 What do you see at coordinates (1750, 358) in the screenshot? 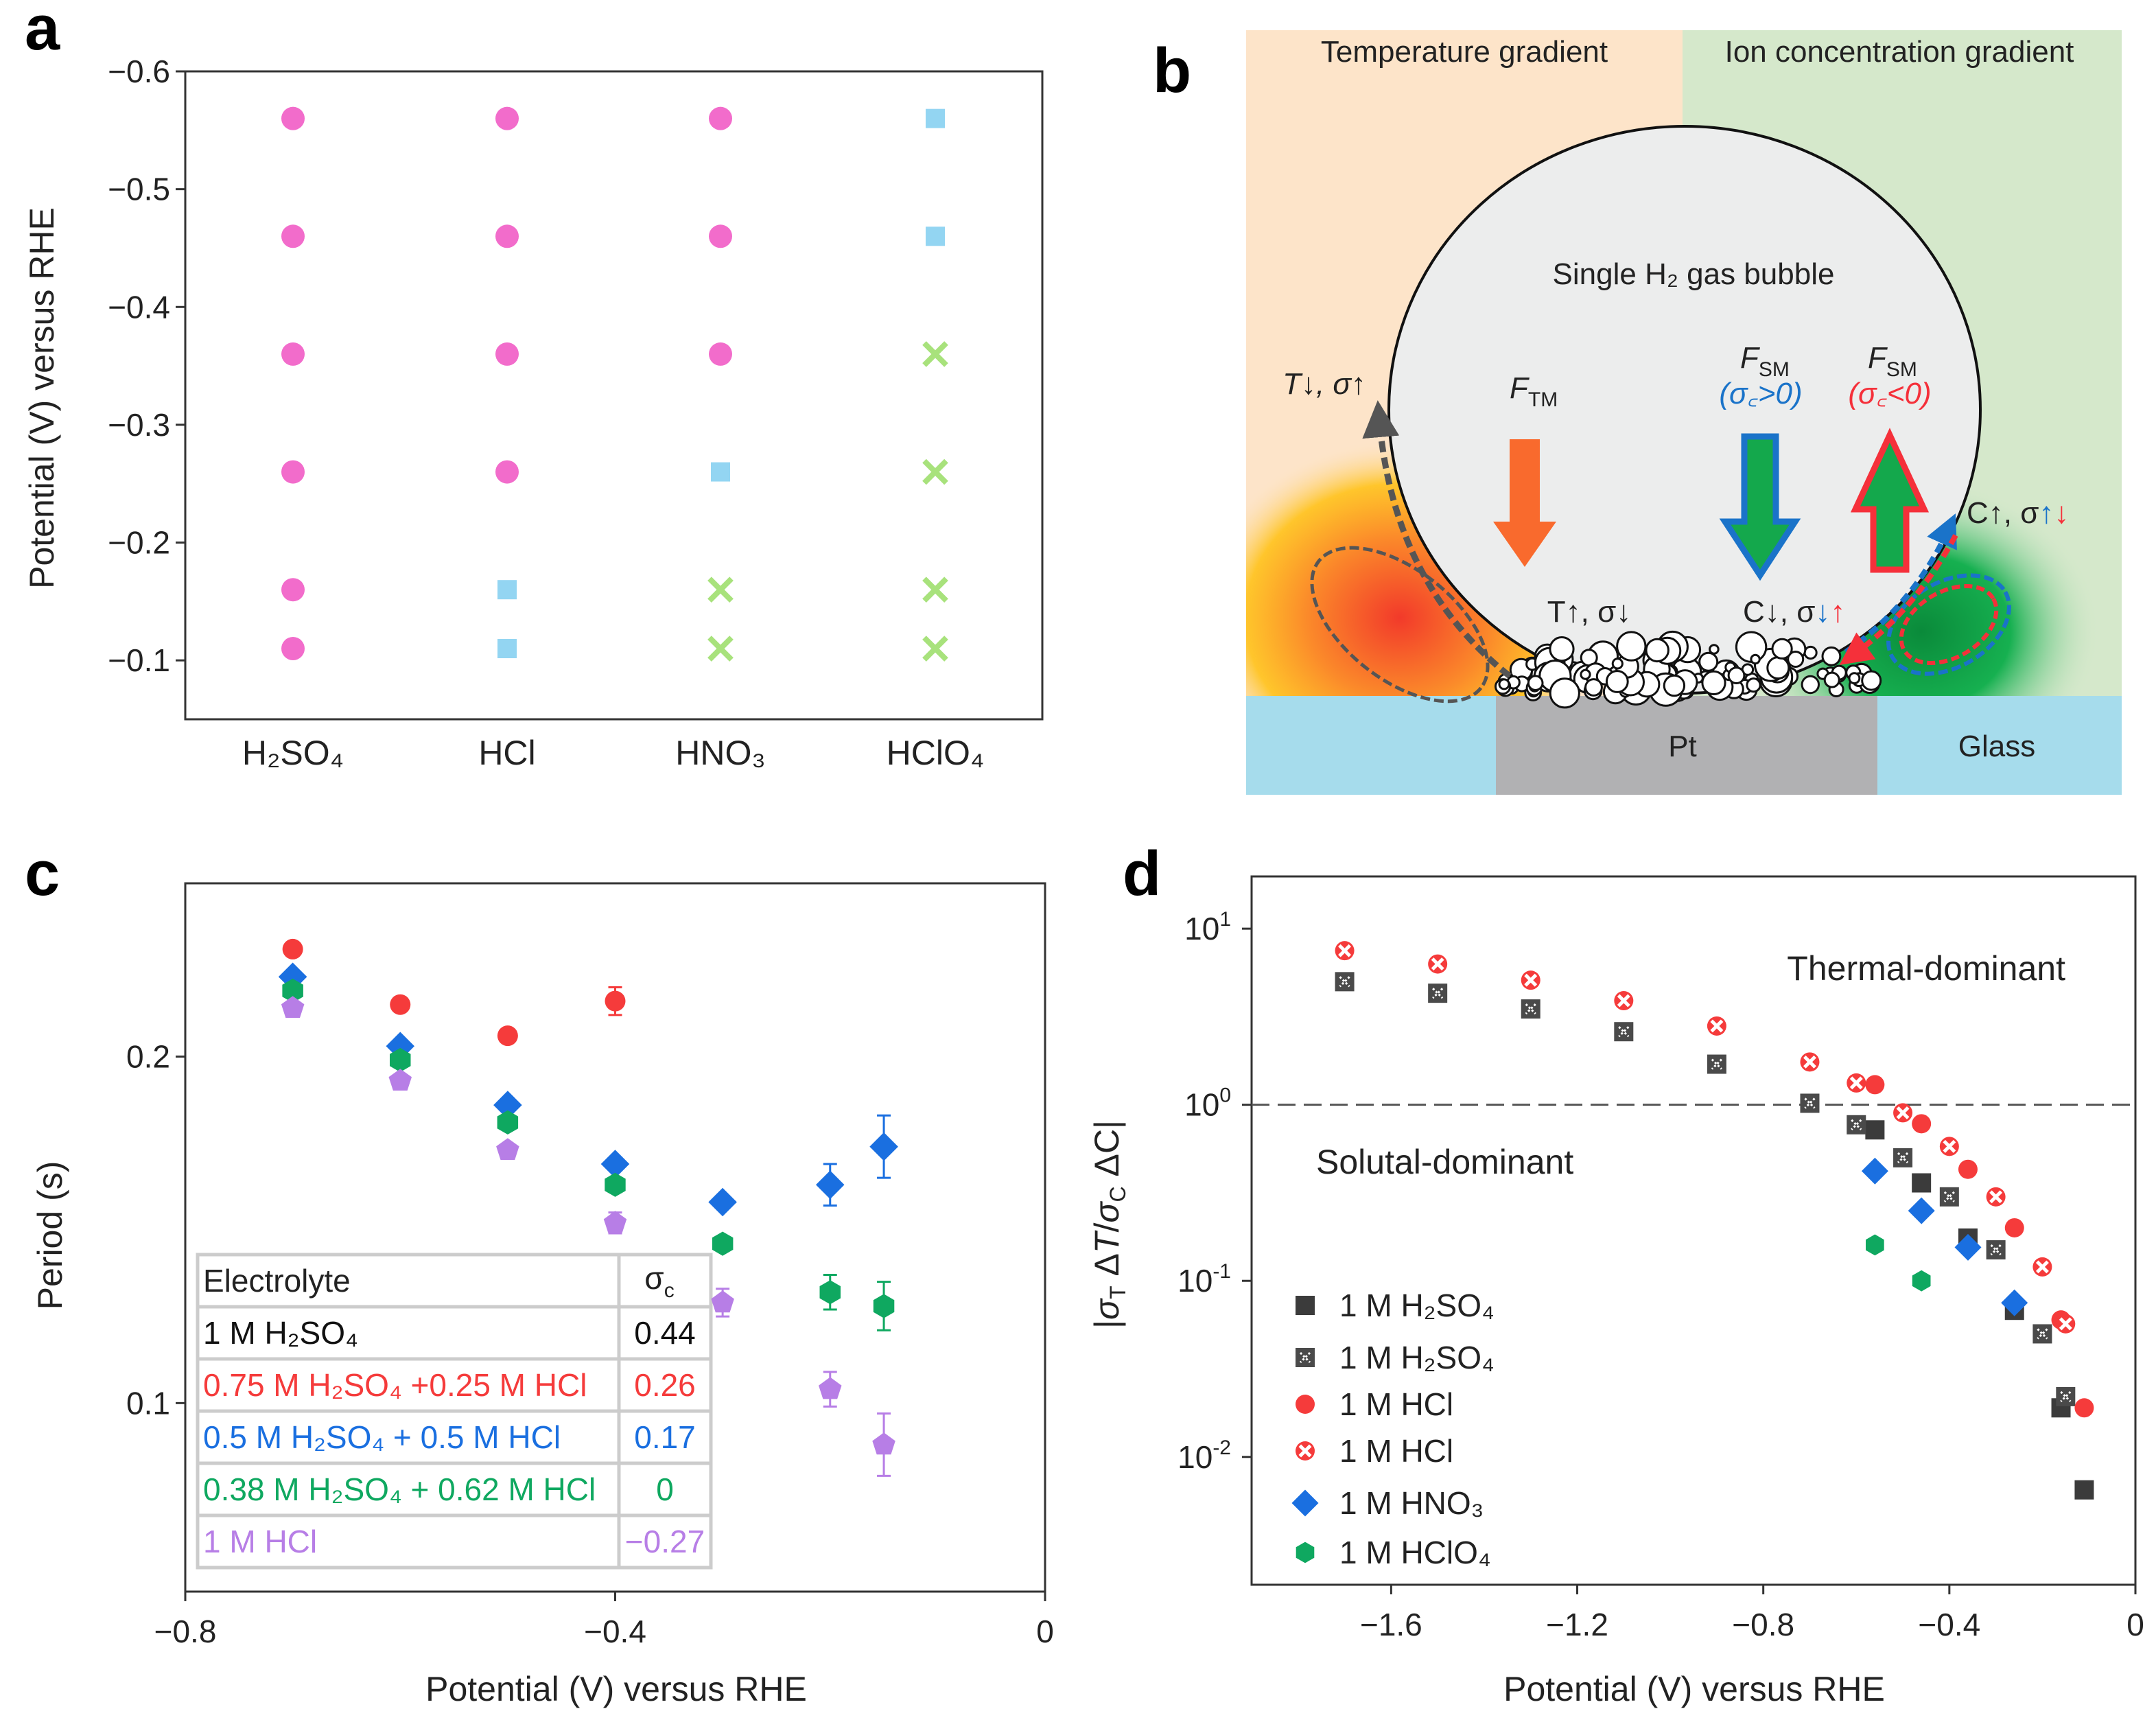
I see `f-sm-symbol: F` at bounding box center [1750, 358].